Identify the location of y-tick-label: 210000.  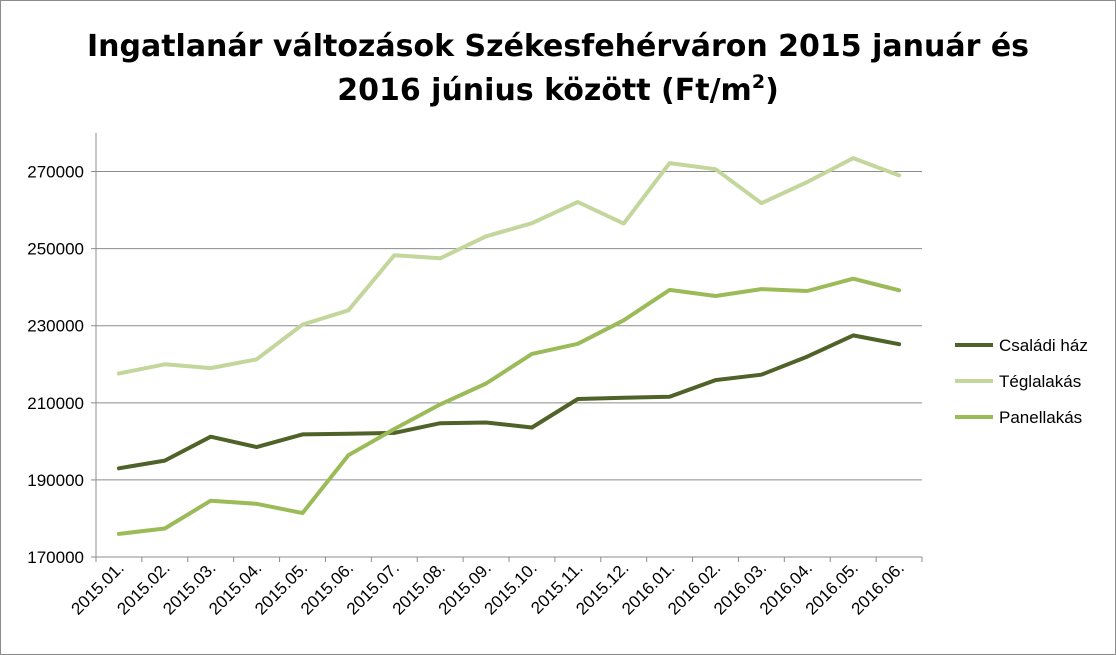
(55, 403).